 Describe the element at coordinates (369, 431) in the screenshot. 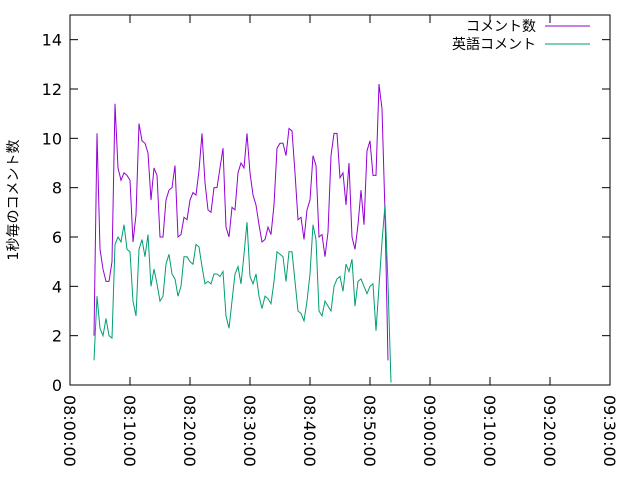

I see `x-tick-label-5: 08:50:00` at that location.